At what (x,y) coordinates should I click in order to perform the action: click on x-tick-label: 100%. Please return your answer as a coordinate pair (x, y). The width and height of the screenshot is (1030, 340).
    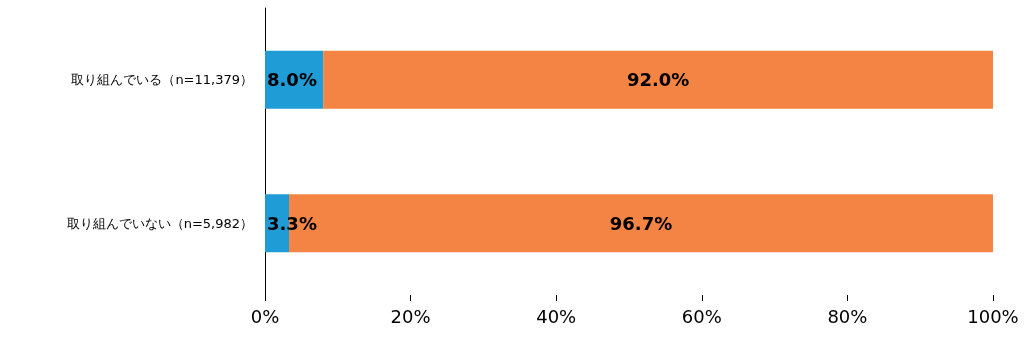
    Looking at the image, I should click on (993, 316).